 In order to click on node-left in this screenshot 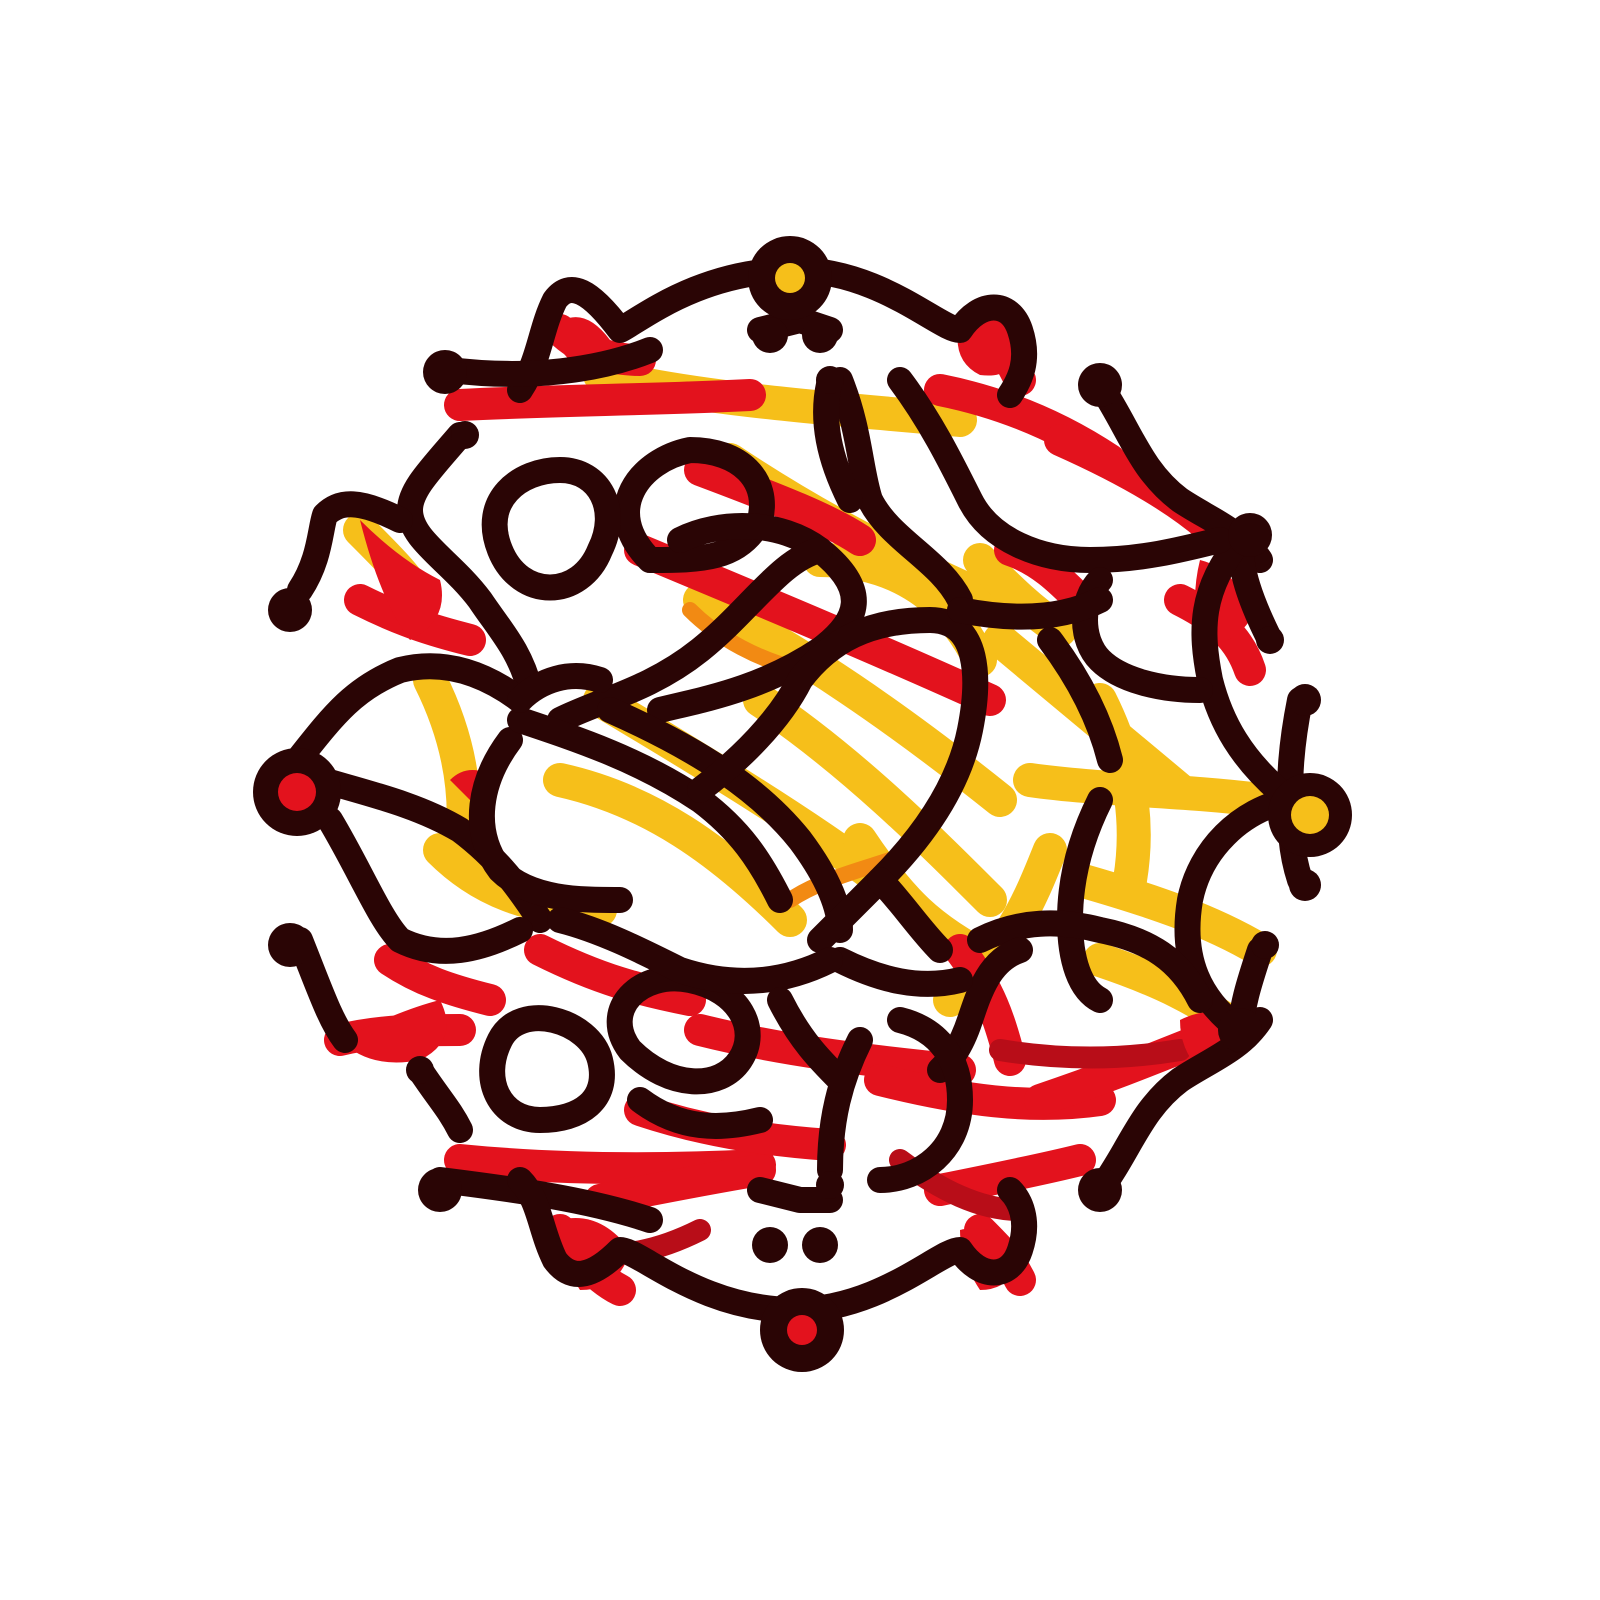, I will do `click(297, 792)`.